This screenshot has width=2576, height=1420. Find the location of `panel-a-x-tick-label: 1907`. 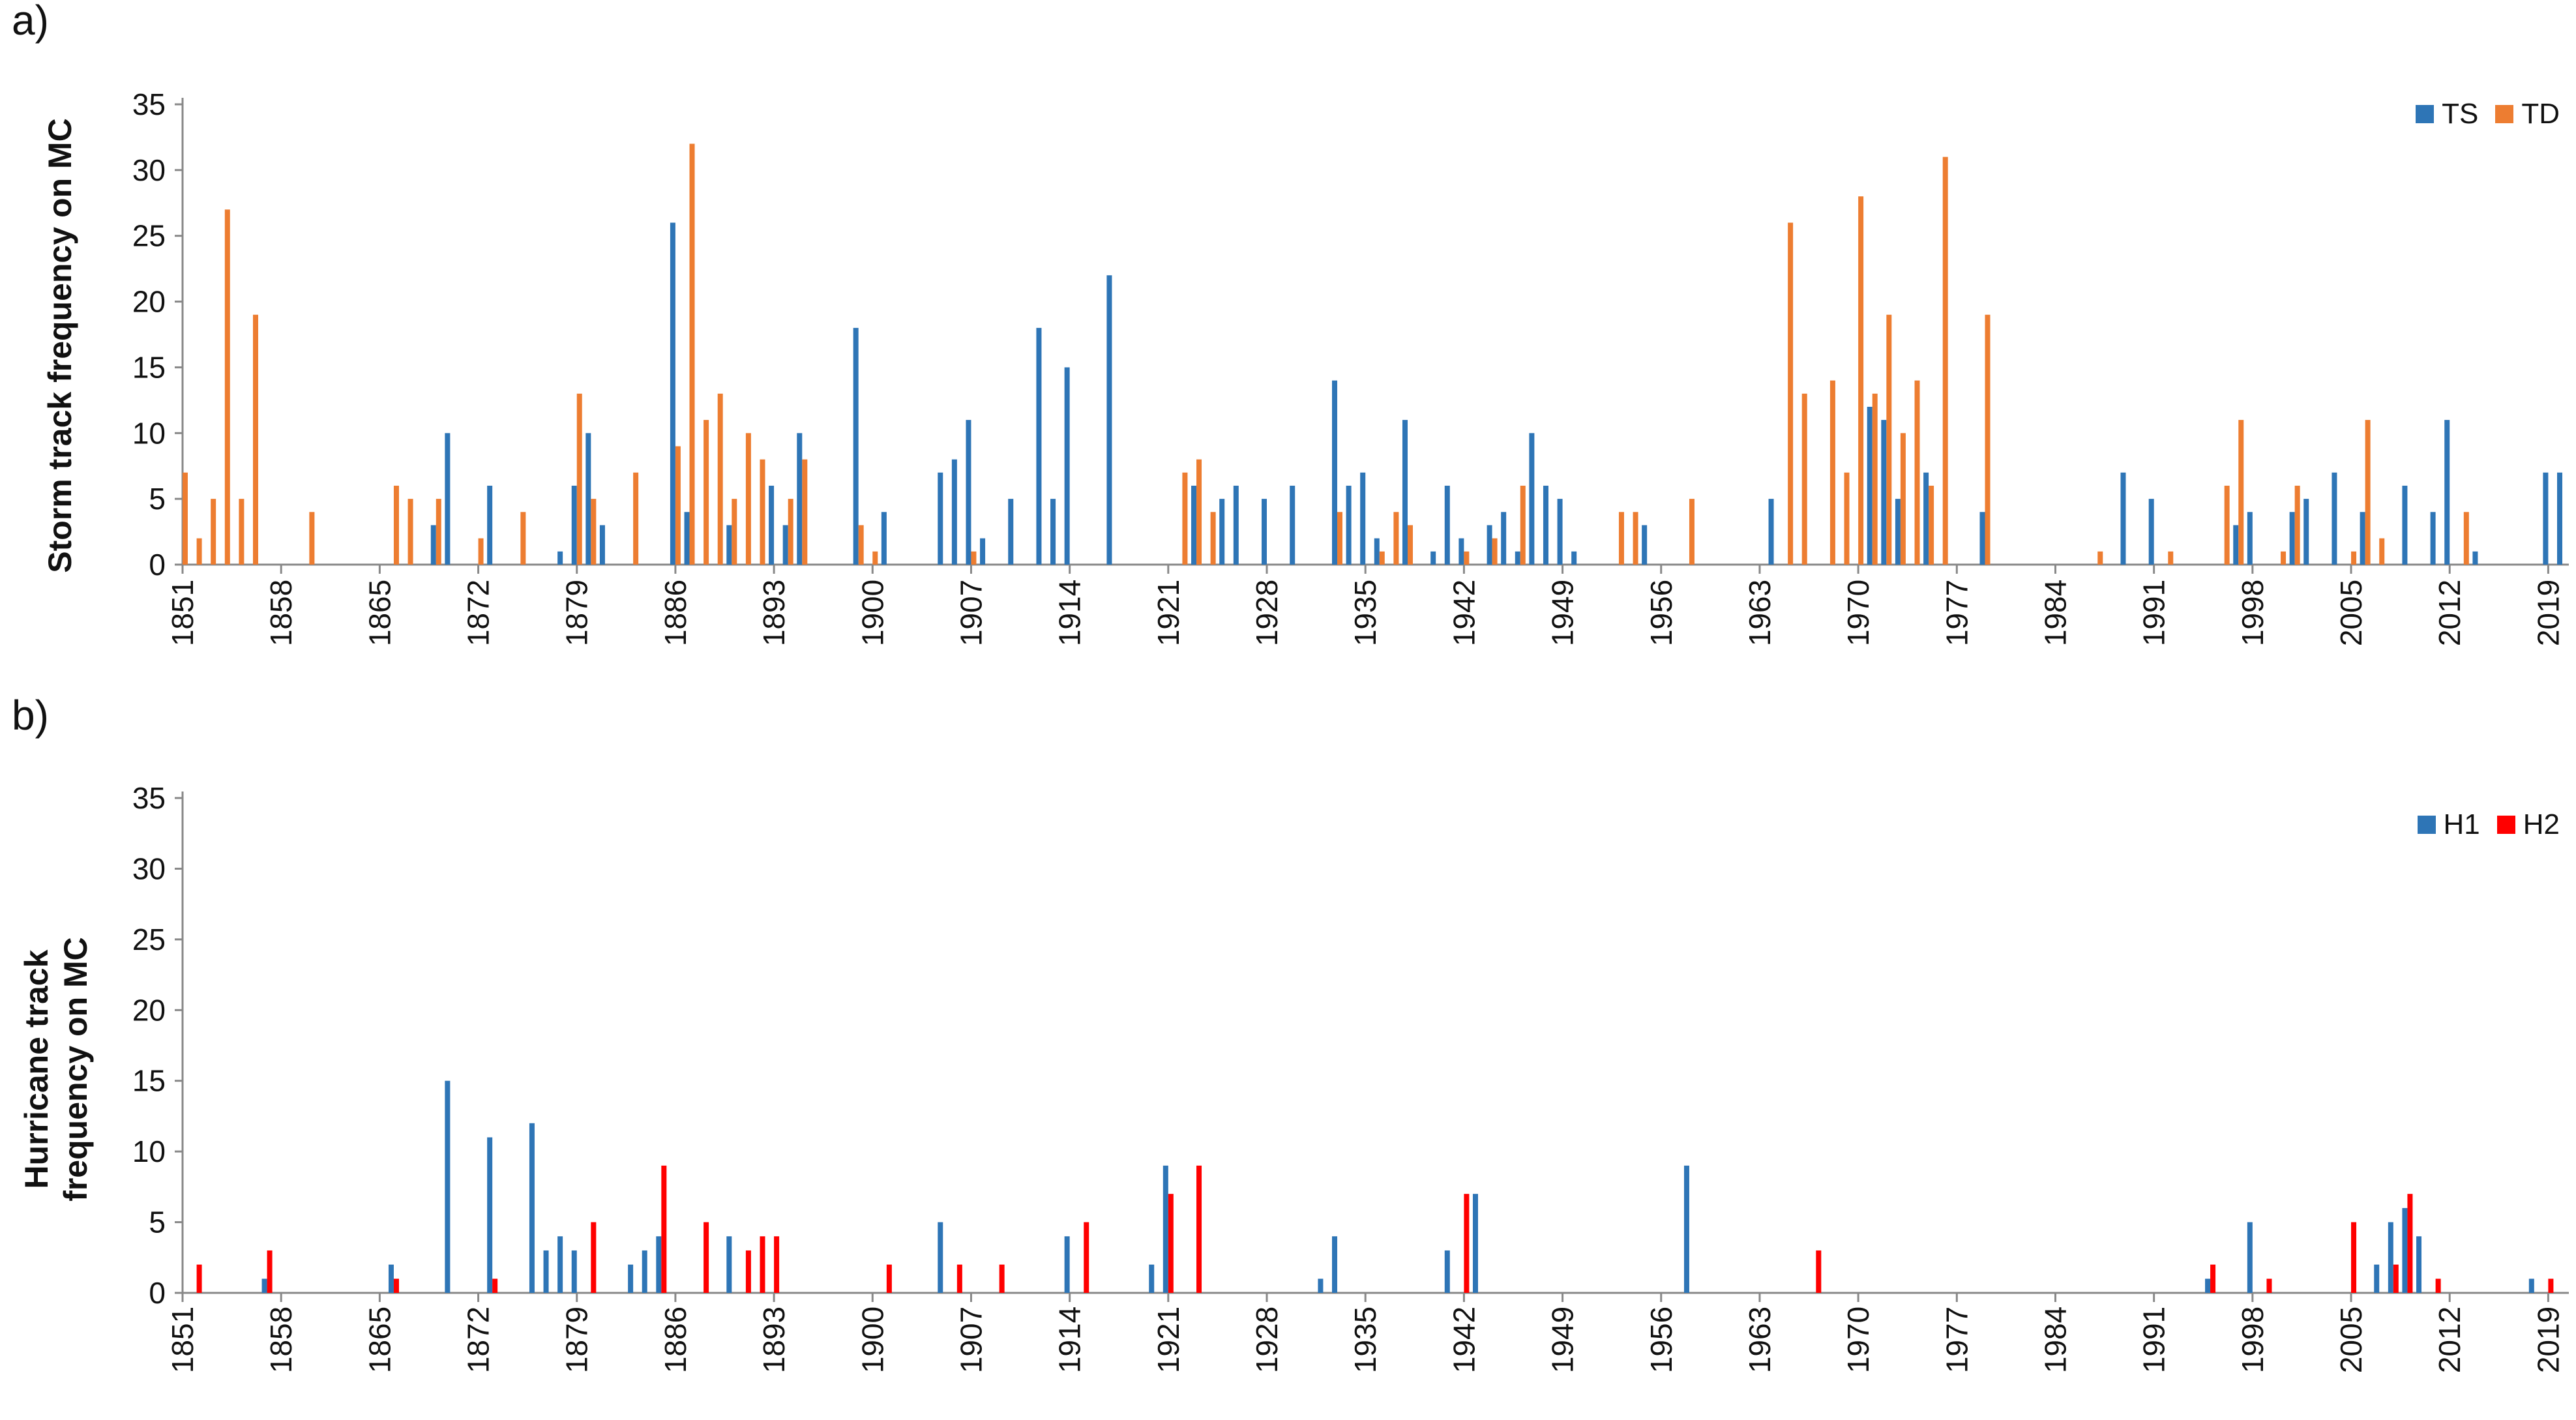

panel-a-x-tick-label: 1907 is located at coordinates (971, 613).